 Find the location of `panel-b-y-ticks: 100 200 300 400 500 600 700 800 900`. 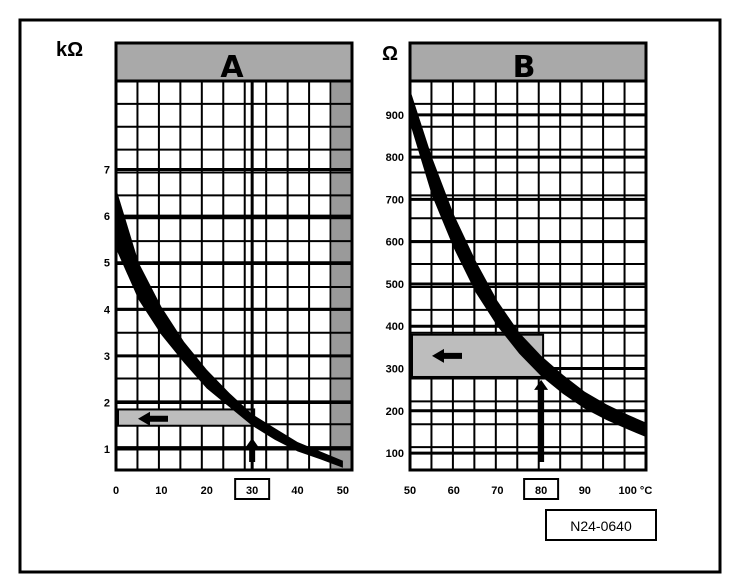

panel-b-y-ticks: 100 200 300 400 500 600 700 800 900 is located at coordinates (395, 285).